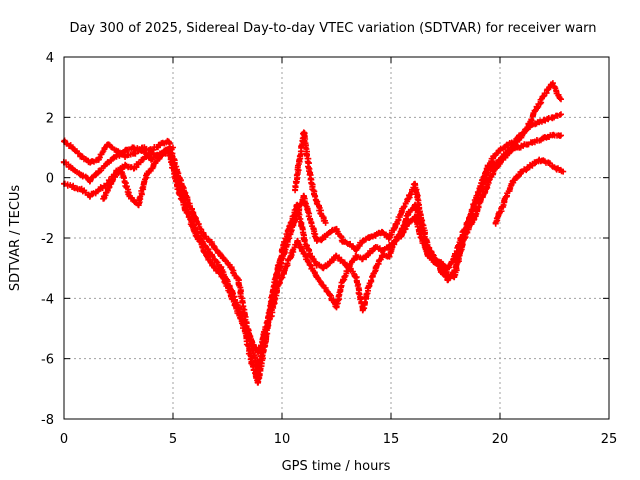 The height and width of the screenshot is (480, 640). Describe the element at coordinates (50, 58) in the screenshot. I see `y-tick-label: 4` at that location.